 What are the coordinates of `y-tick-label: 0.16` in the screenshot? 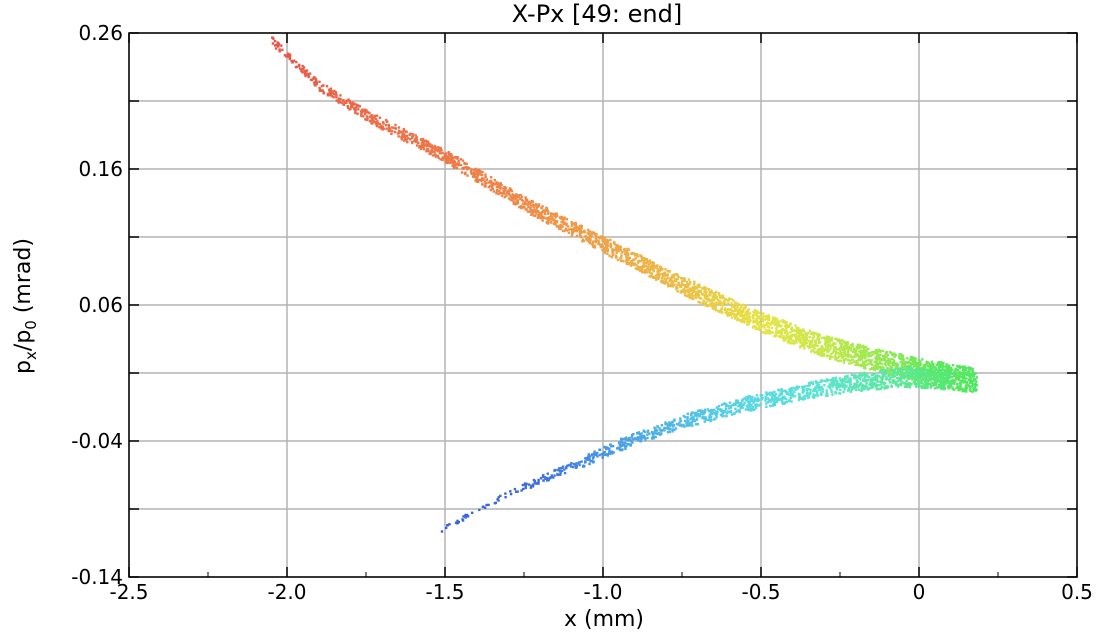 It's located at (100, 169).